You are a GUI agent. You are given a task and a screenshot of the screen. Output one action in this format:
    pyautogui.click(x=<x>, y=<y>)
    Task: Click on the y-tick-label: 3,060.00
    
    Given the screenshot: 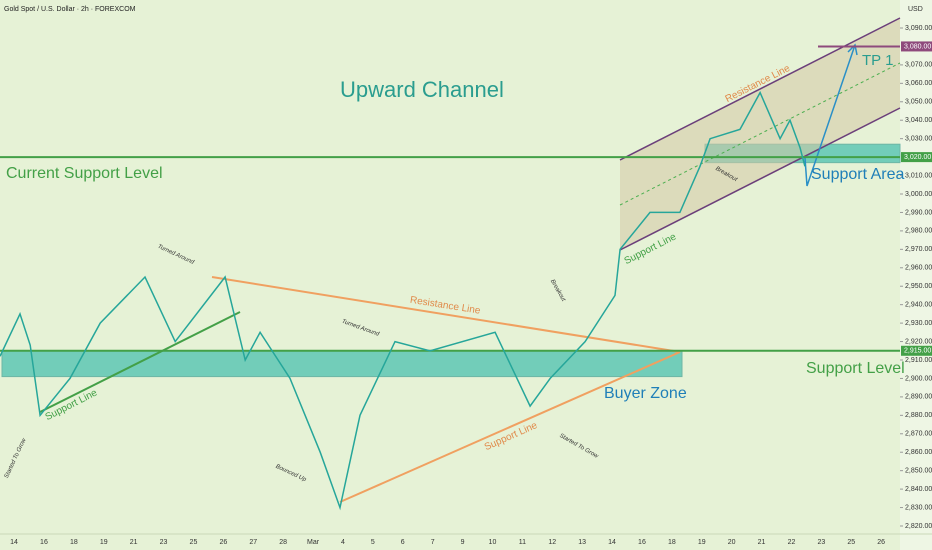 What is the action you would take?
    pyautogui.click(x=918, y=83)
    